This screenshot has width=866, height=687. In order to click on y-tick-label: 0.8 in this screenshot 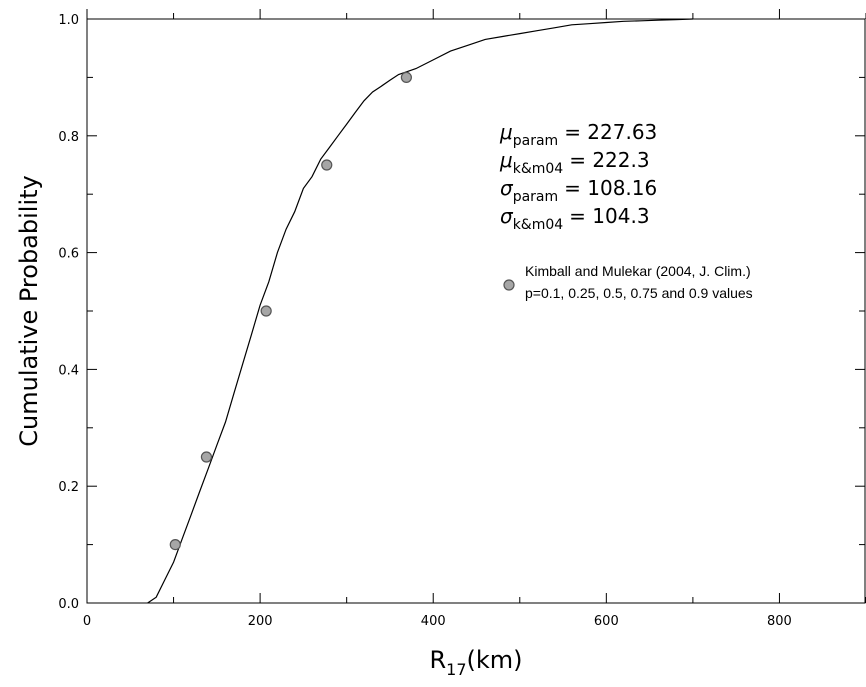, I will do `click(68, 137)`.